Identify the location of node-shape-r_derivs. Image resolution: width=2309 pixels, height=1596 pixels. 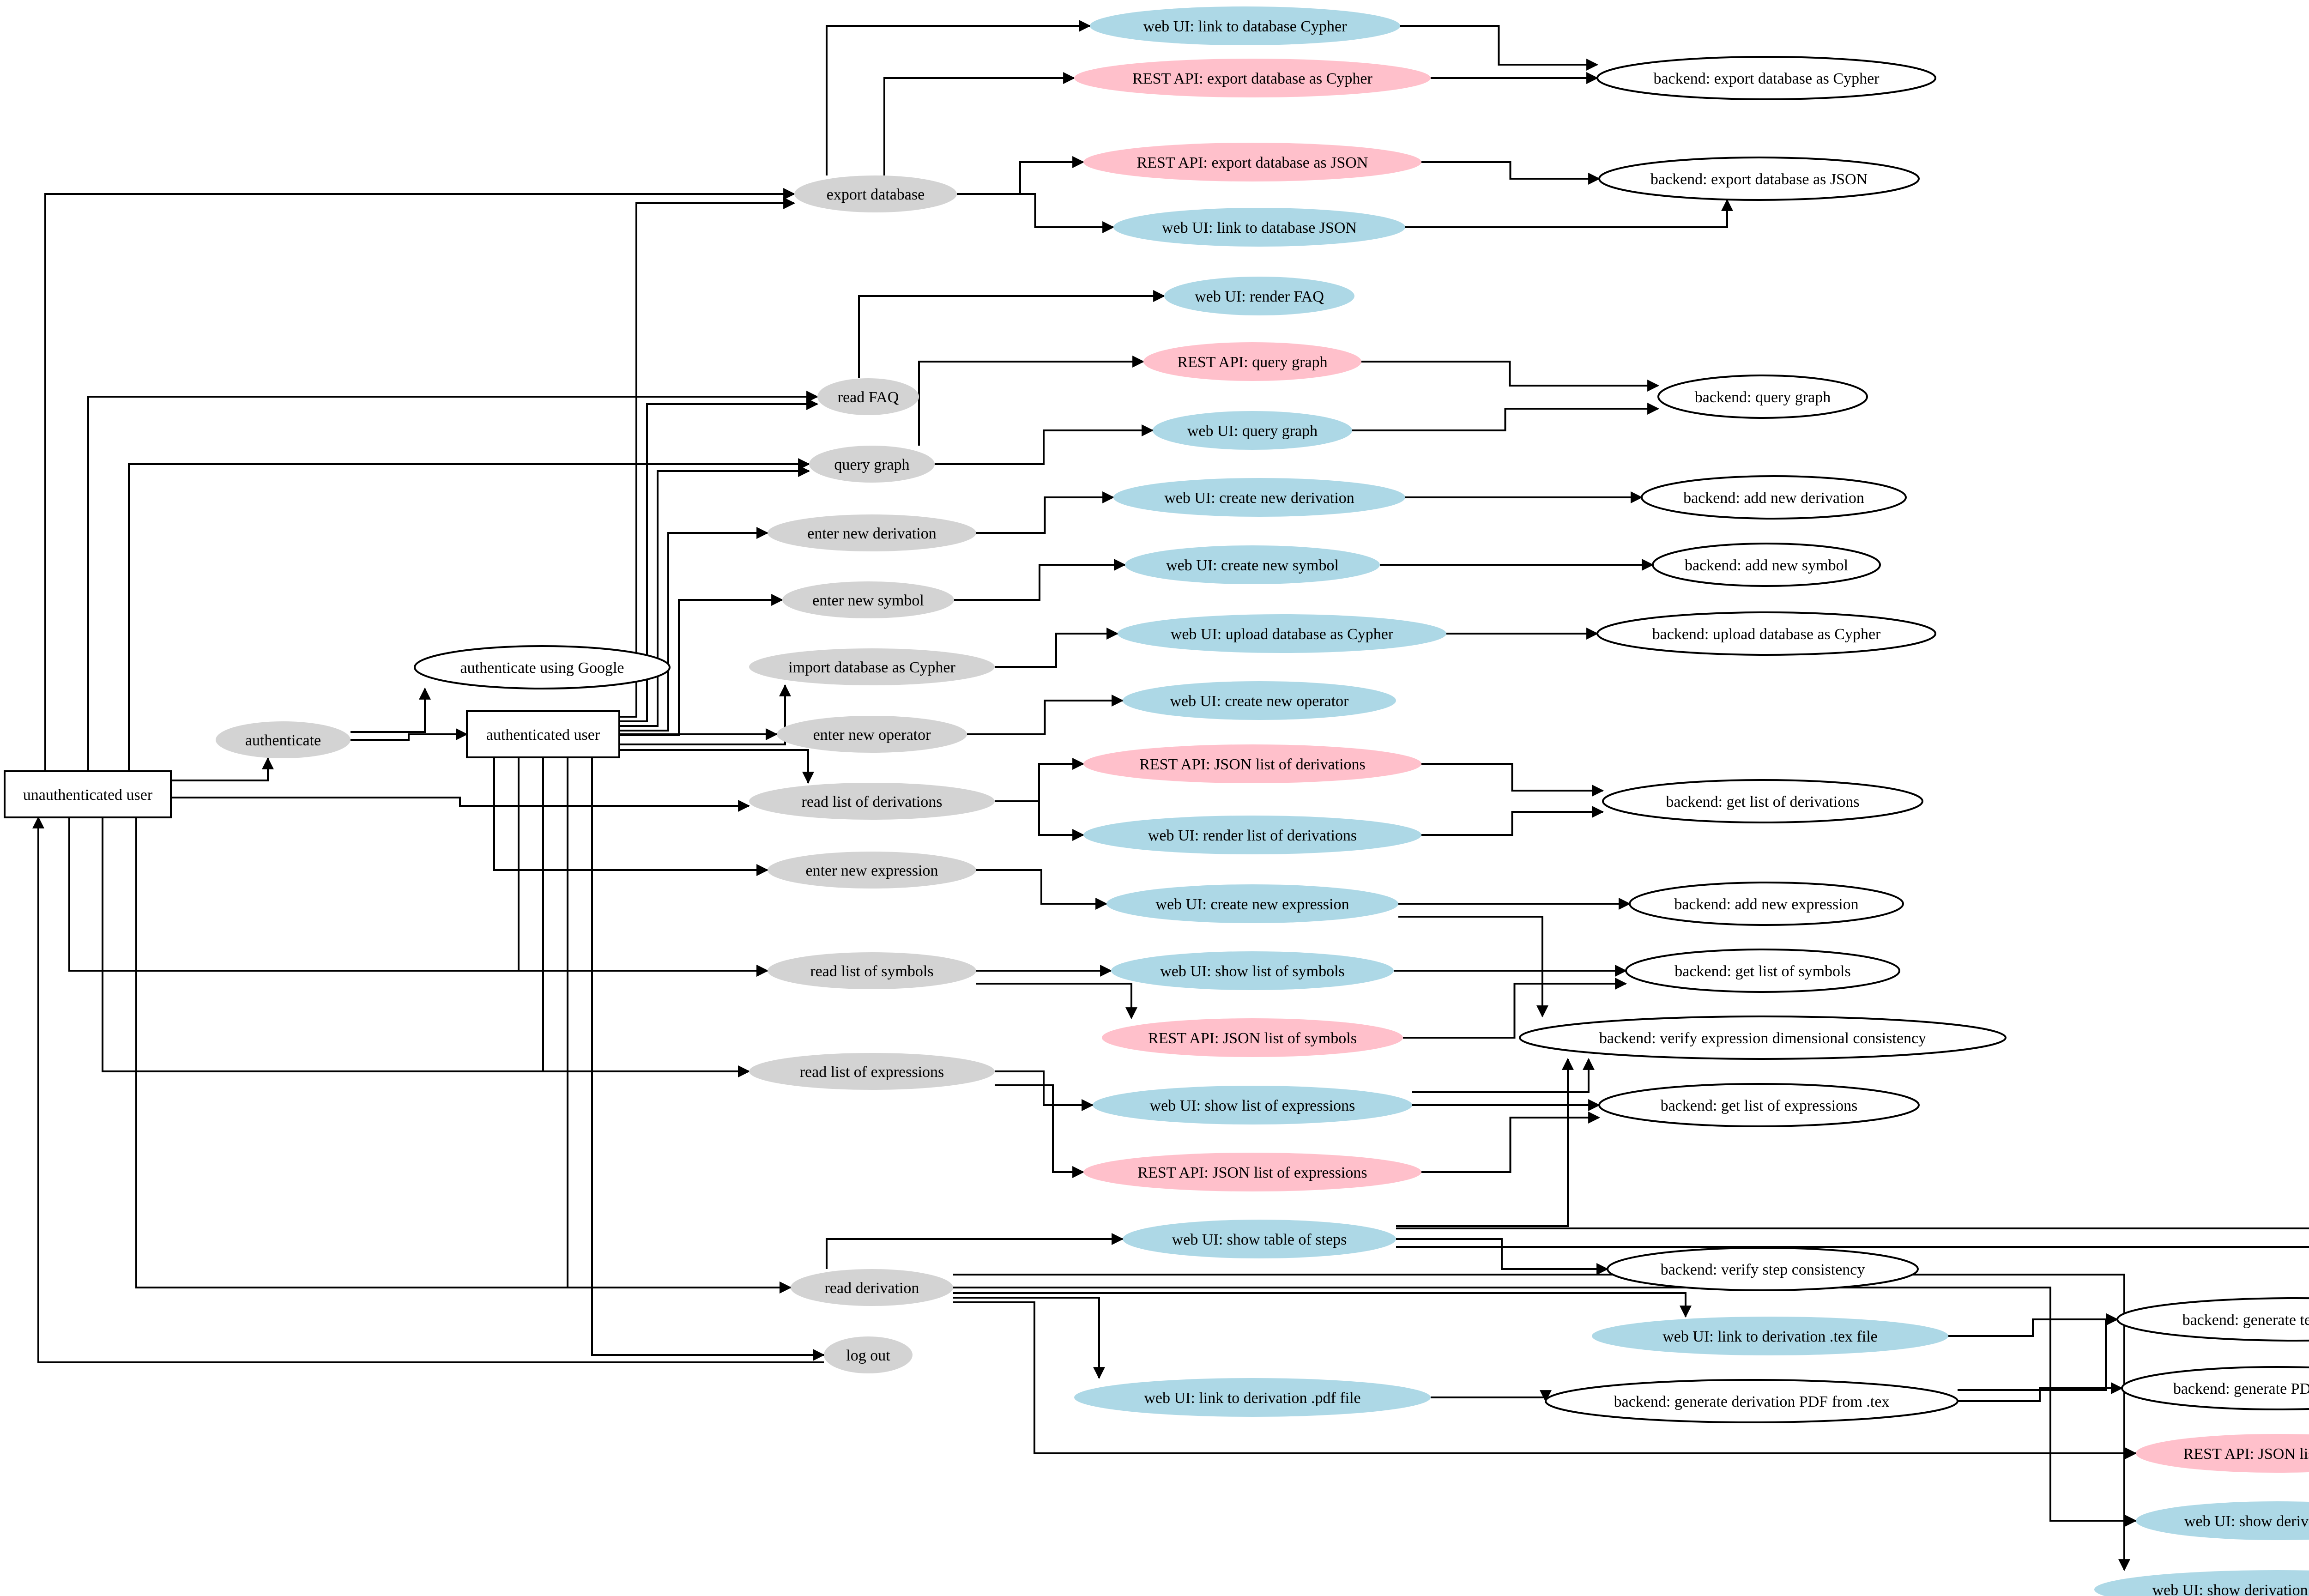
(1252, 763).